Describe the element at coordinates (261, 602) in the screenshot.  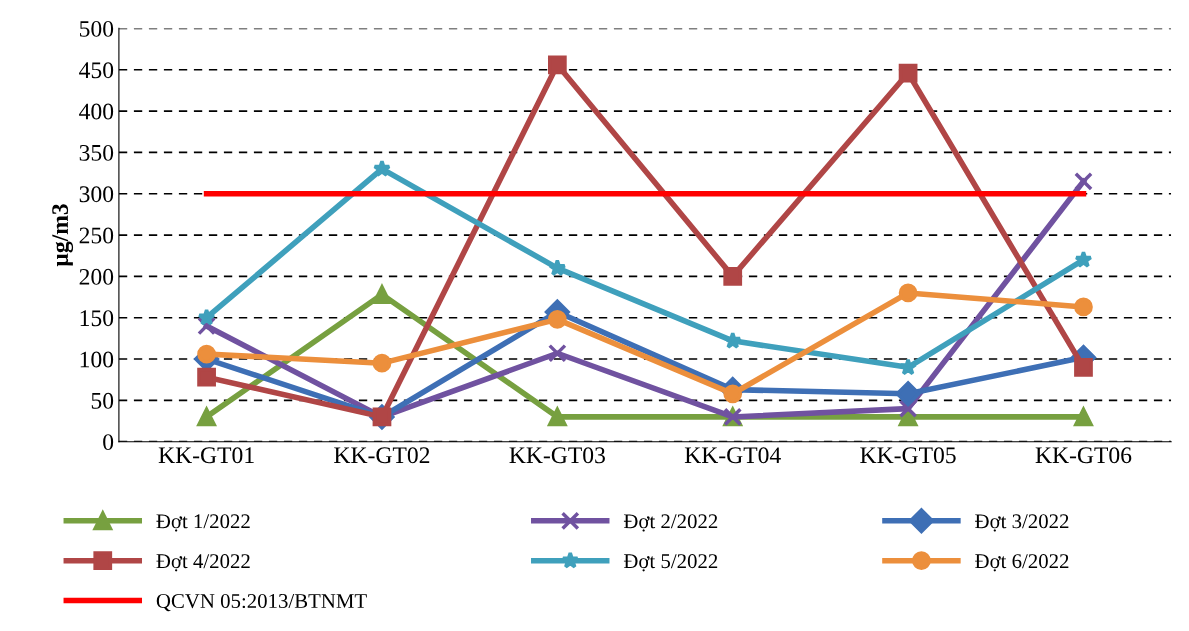
I see `legend-label: QCVN 05:2013/BTNMT` at that location.